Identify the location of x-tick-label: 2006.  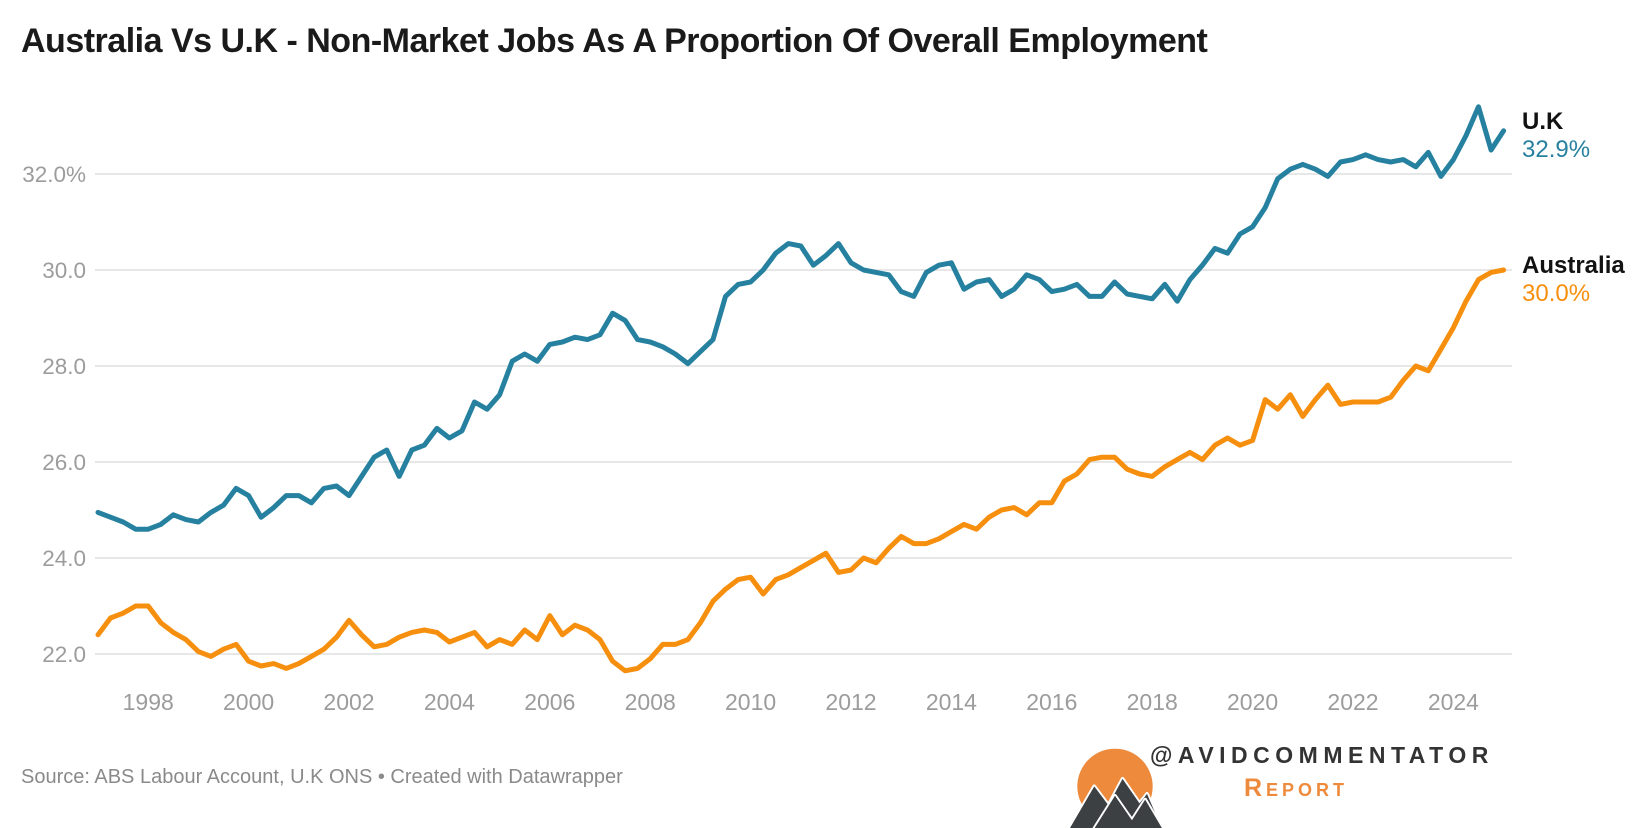
(549, 702).